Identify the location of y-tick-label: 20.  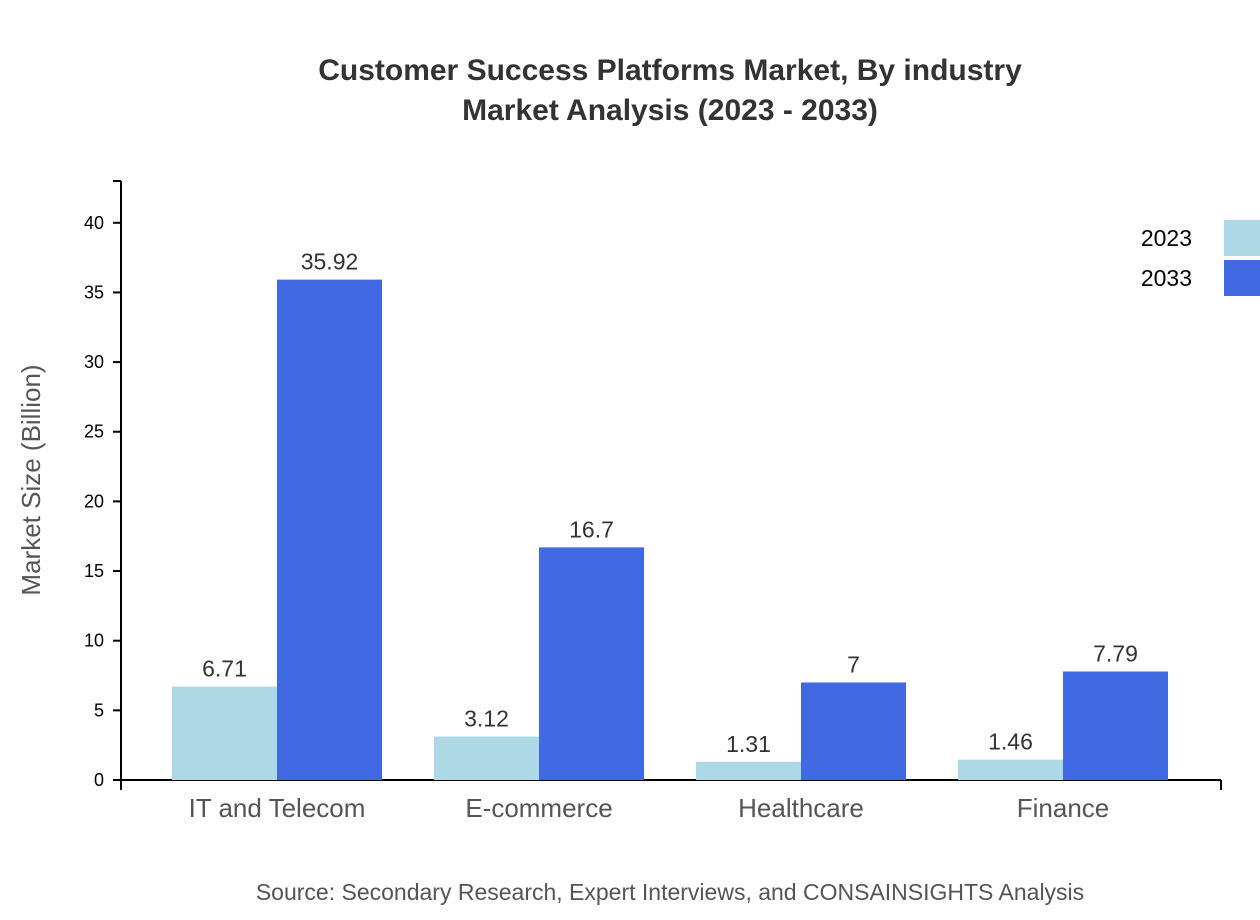
(94, 501).